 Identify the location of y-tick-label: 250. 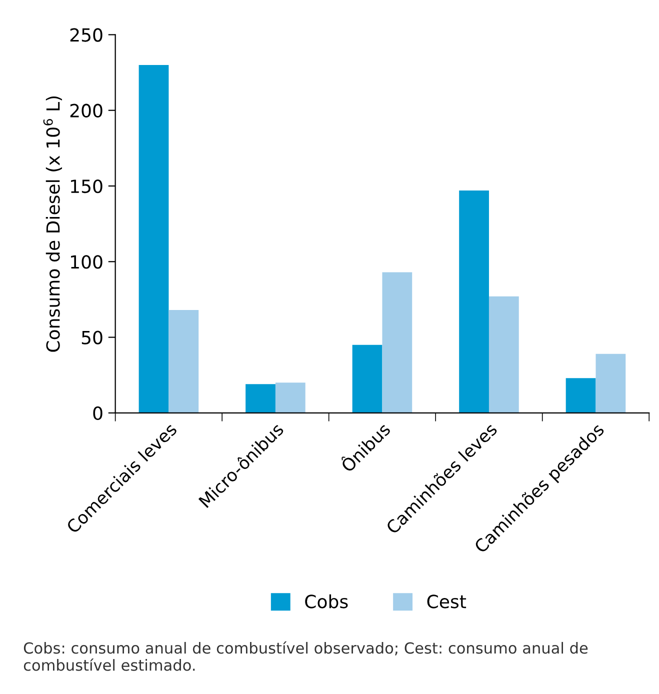
(86, 35).